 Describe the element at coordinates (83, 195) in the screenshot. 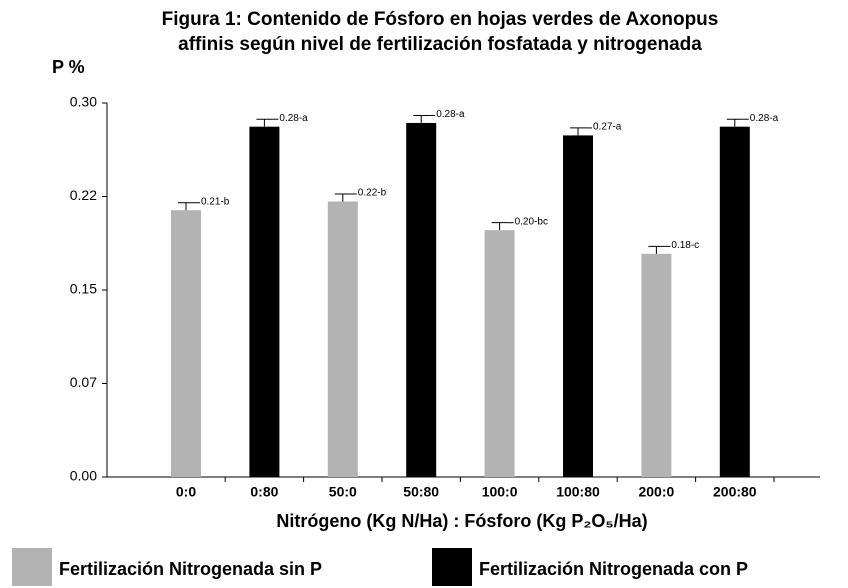

I see `y-tick-label: 0.22` at that location.